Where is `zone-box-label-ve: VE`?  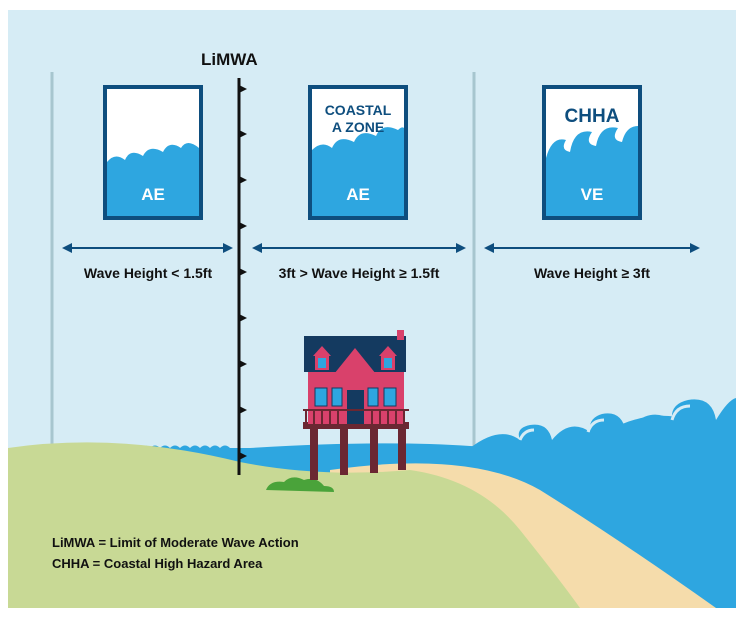
zone-box-label-ve: VE is located at coordinates (592, 194).